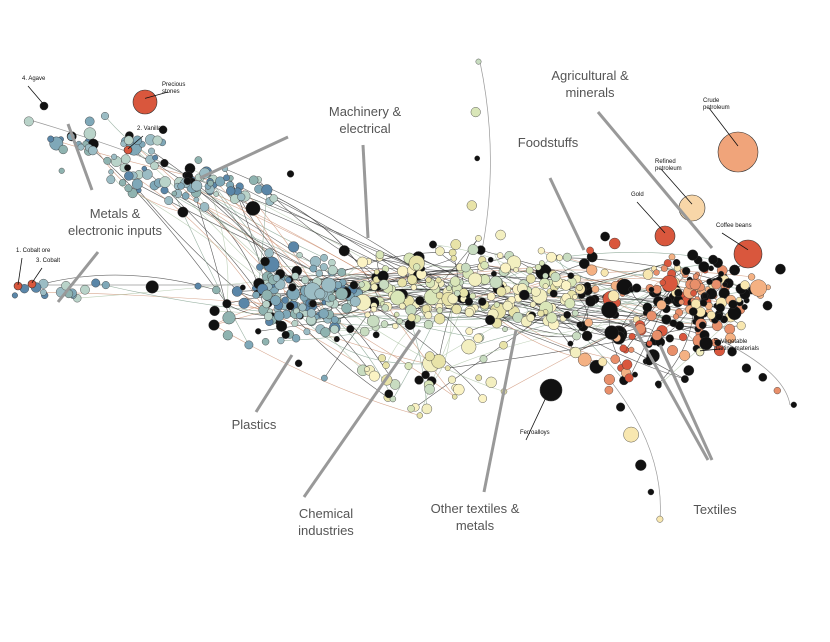  Describe the element at coordinates (365, 120) in the screenshot. I see `cluster-label: Machinery & electrical` at that location.